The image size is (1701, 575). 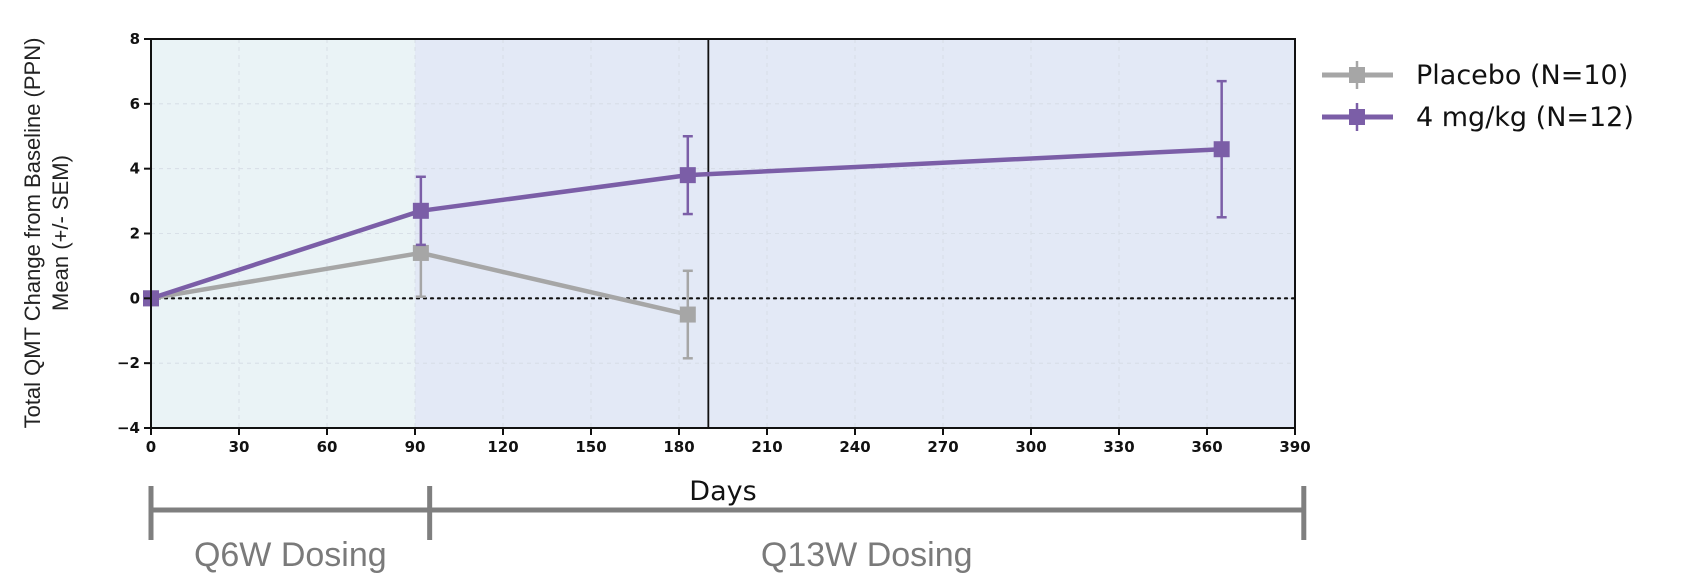 I want to click on x-tick-label: 330, so click(x=1118, y=447).